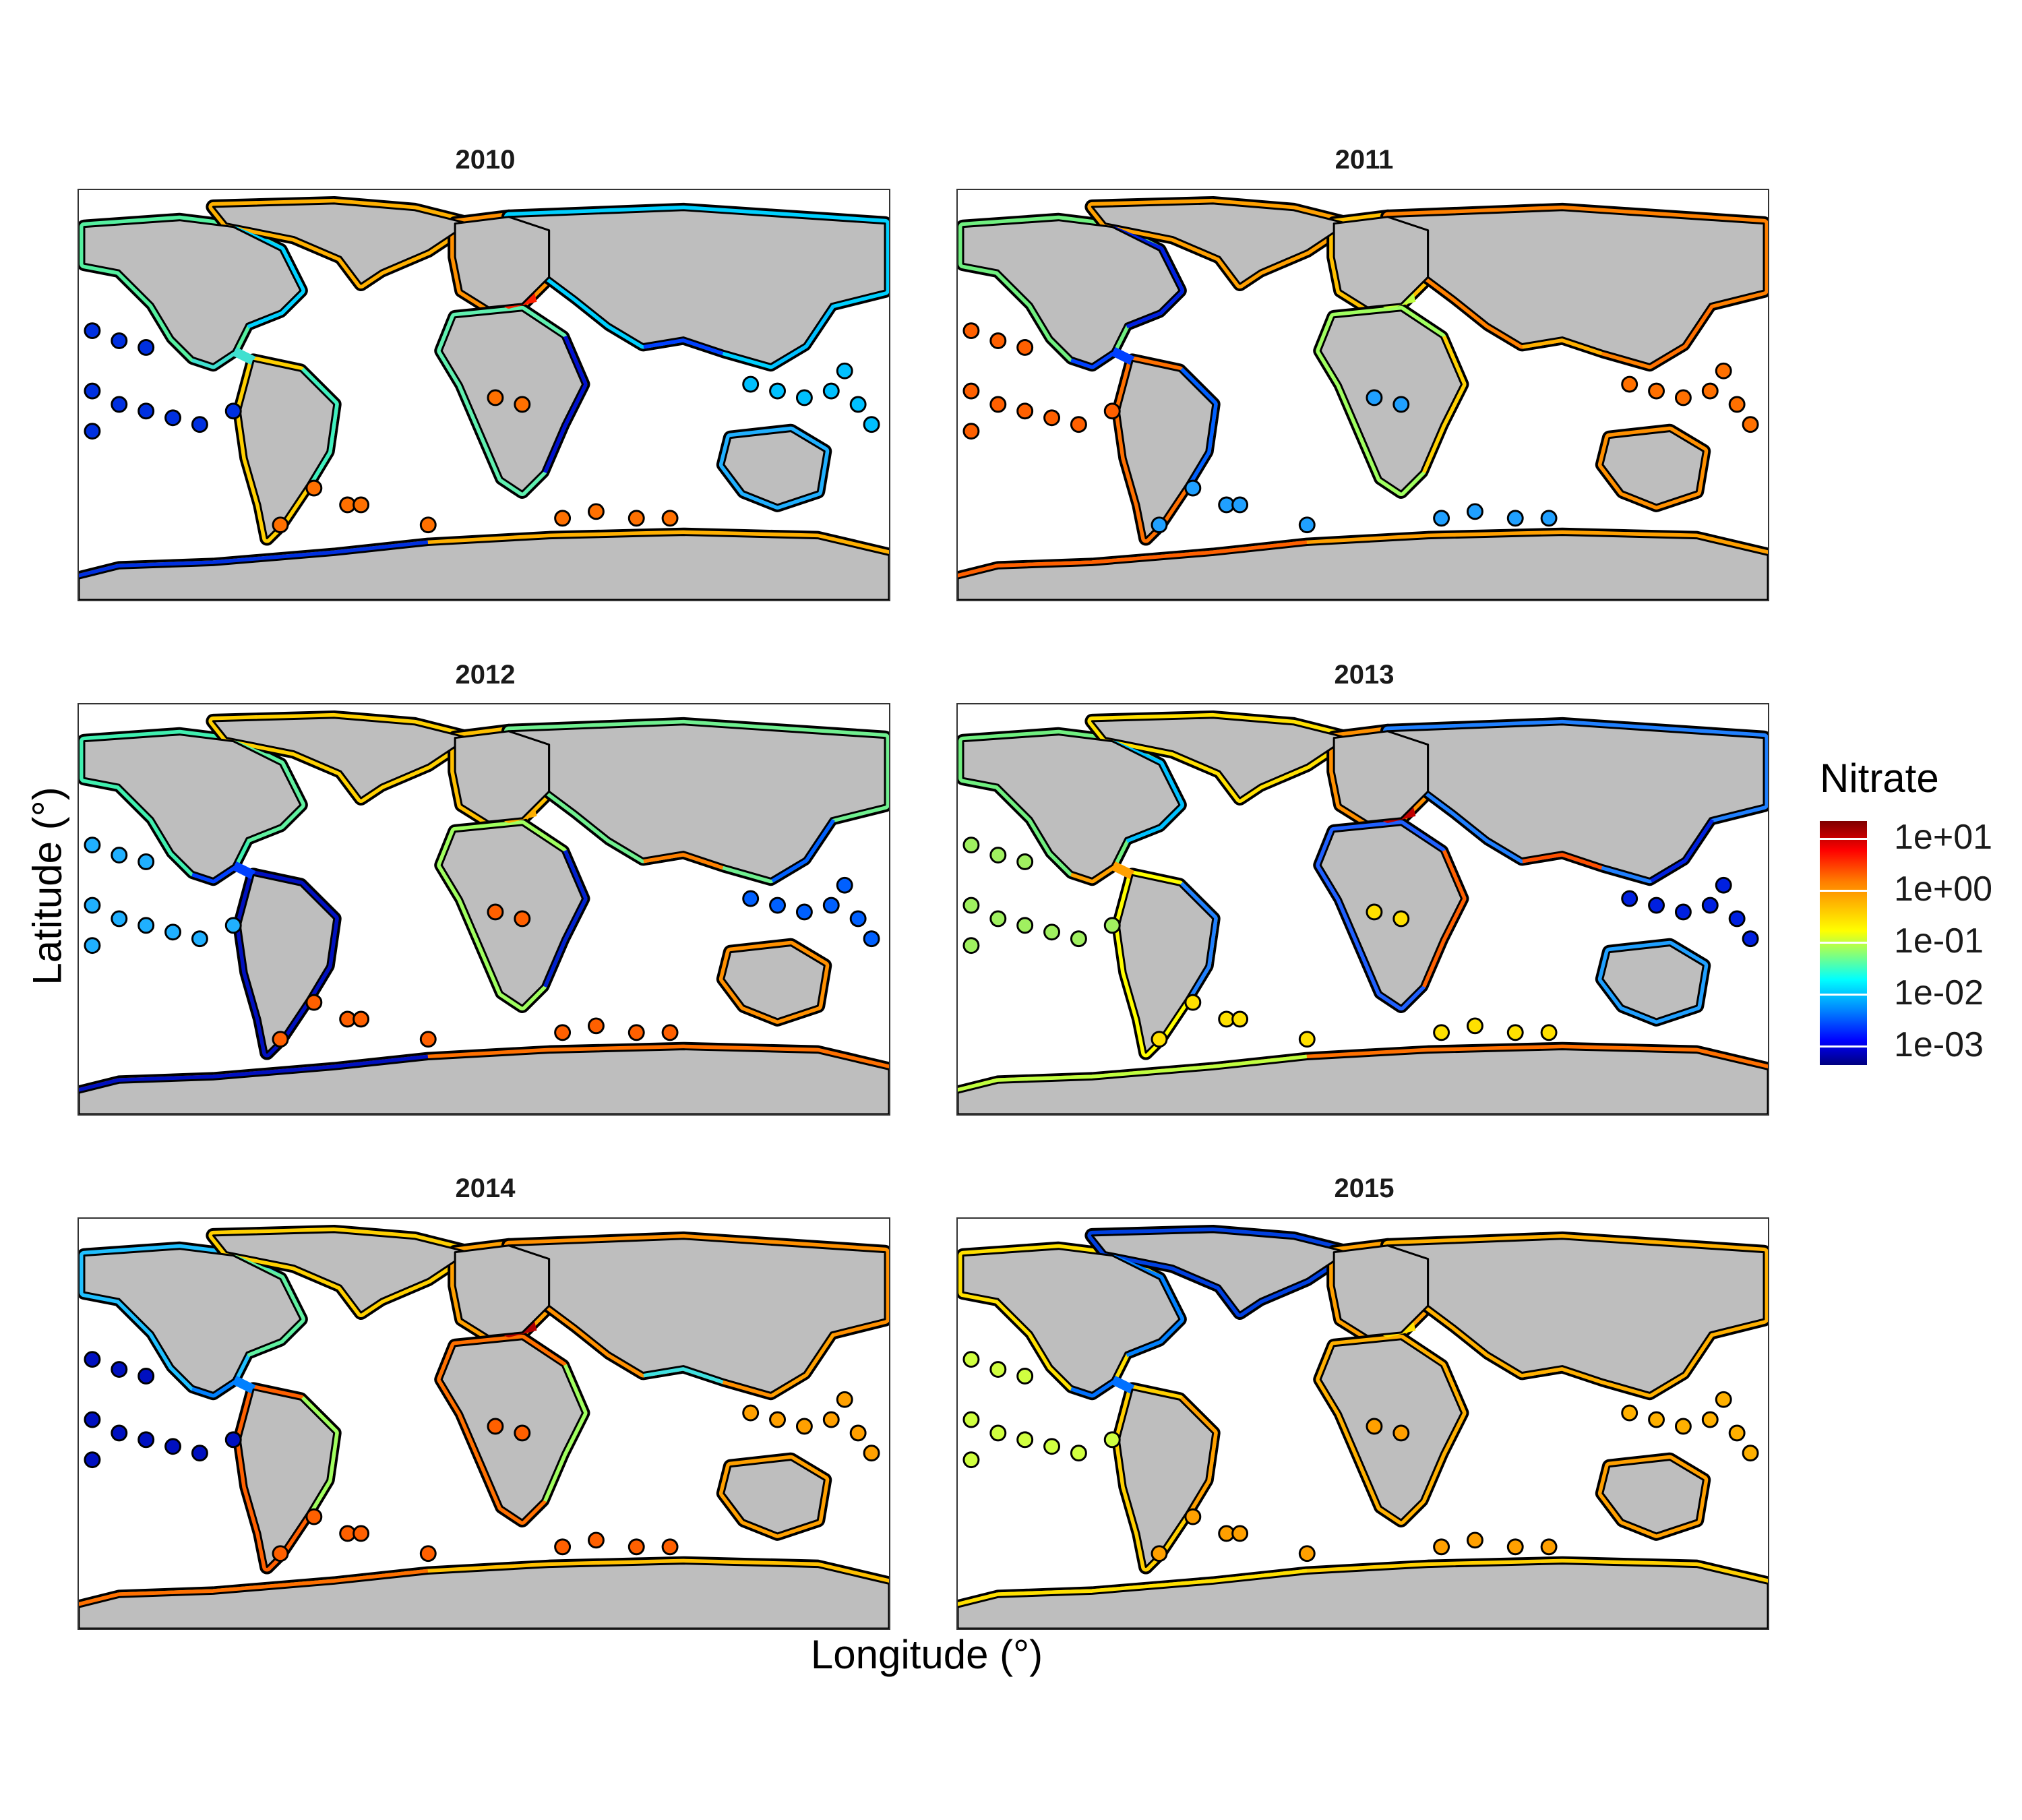 The image size is (2022, 1820). What do you see at coordinates (1939, 1044) in the screenshot?
I see `legend-tick-label: 1e-03` at bounding box center [1939, 1044].